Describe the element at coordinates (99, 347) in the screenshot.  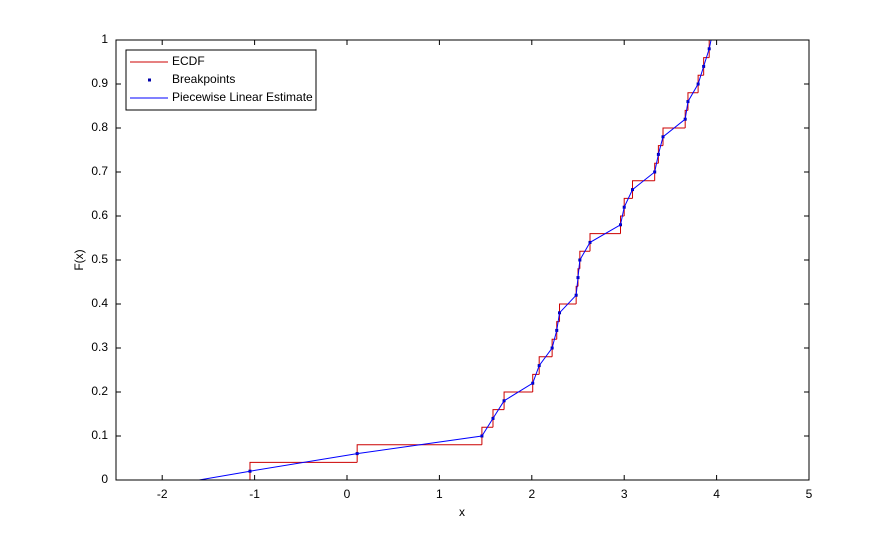
I see `y-tick-label: 0.3` at that location.